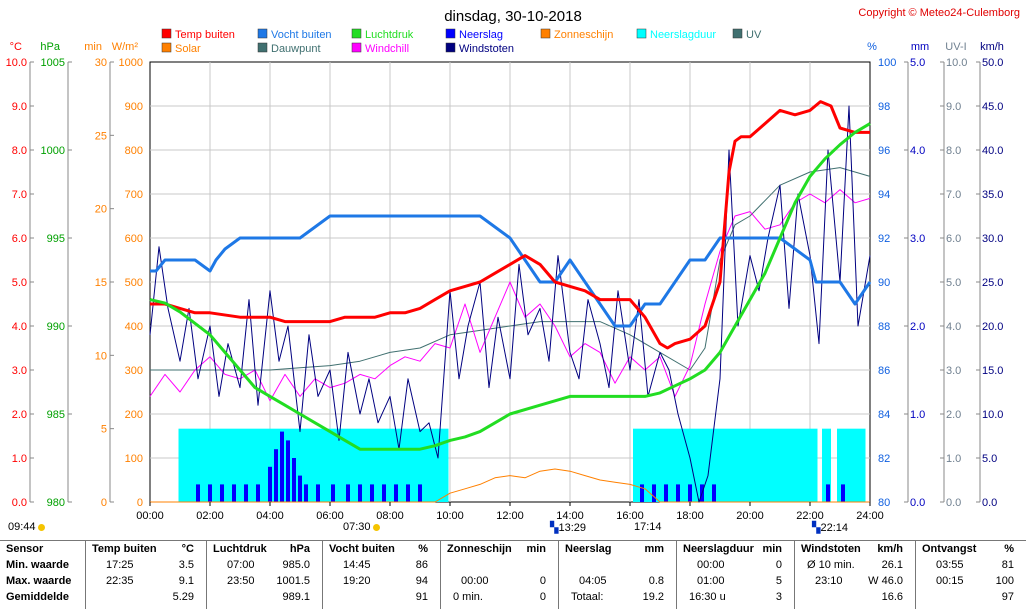  I want to click on stat-max: 9.1, so click(186, 581).